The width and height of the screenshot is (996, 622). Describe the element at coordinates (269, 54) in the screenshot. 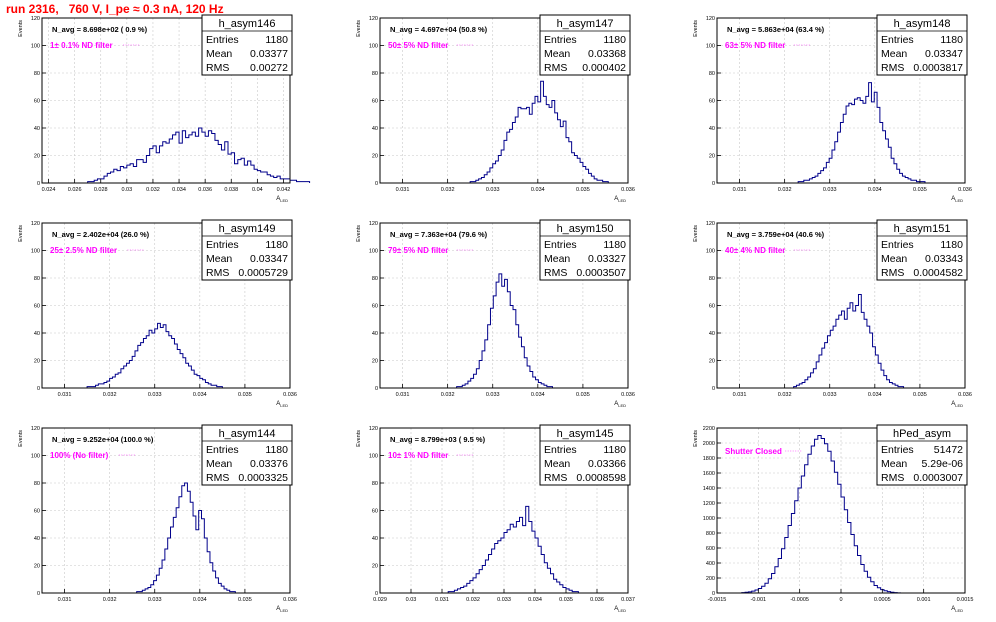

I see `stats-value-mean: 0.03377` at that location.